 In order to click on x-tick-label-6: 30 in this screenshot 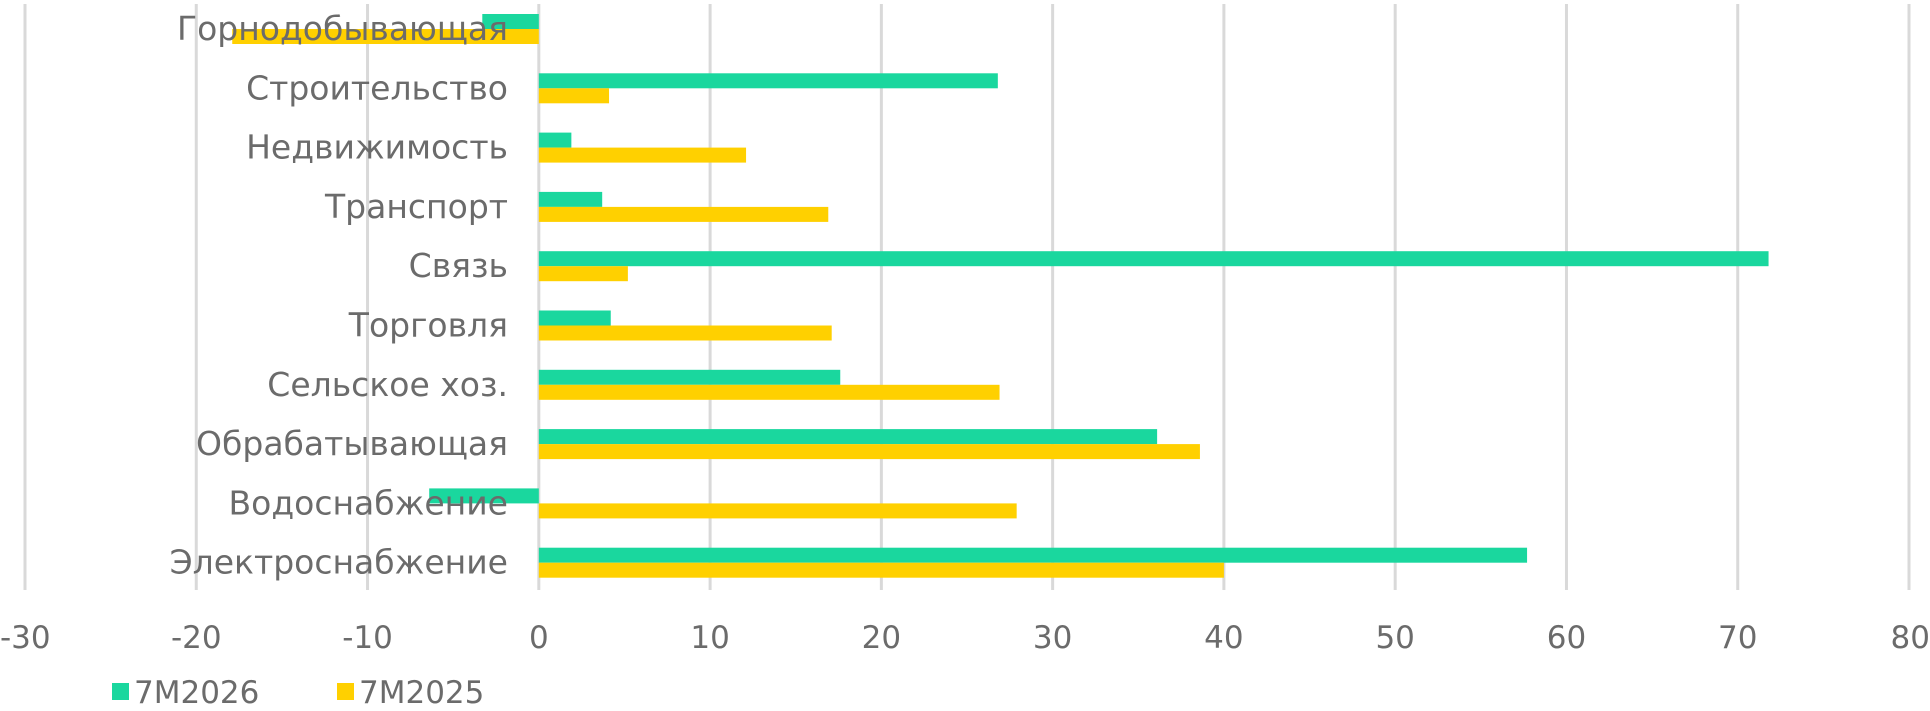, I will do `click(1052, 638)`.